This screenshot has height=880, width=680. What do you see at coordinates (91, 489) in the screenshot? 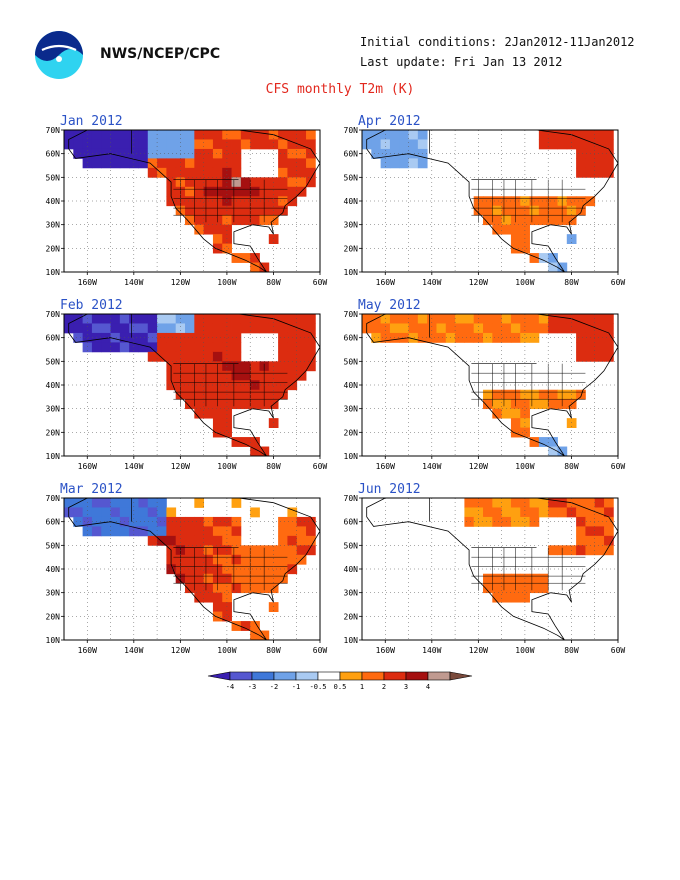
I see `panel-label: Mar 2012` at bounding box center [91, 489].